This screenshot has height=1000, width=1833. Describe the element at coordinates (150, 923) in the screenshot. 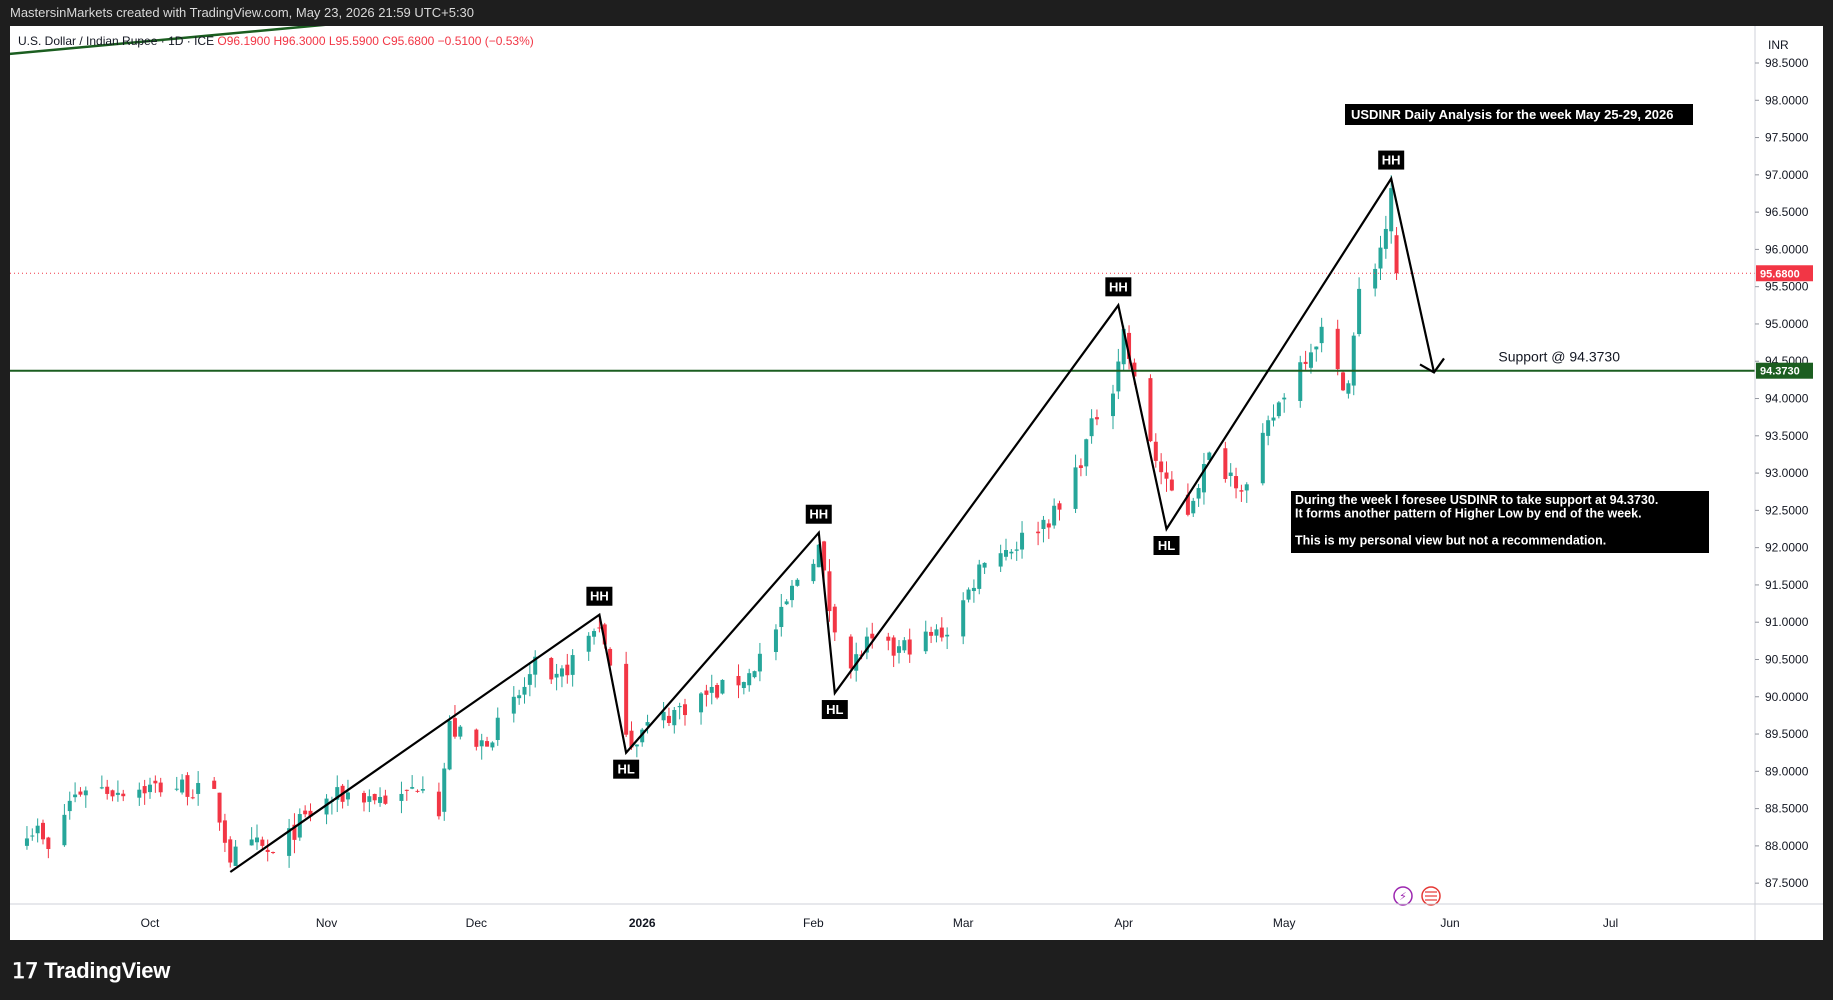

I see `time-tick-label: Oct` at that location.